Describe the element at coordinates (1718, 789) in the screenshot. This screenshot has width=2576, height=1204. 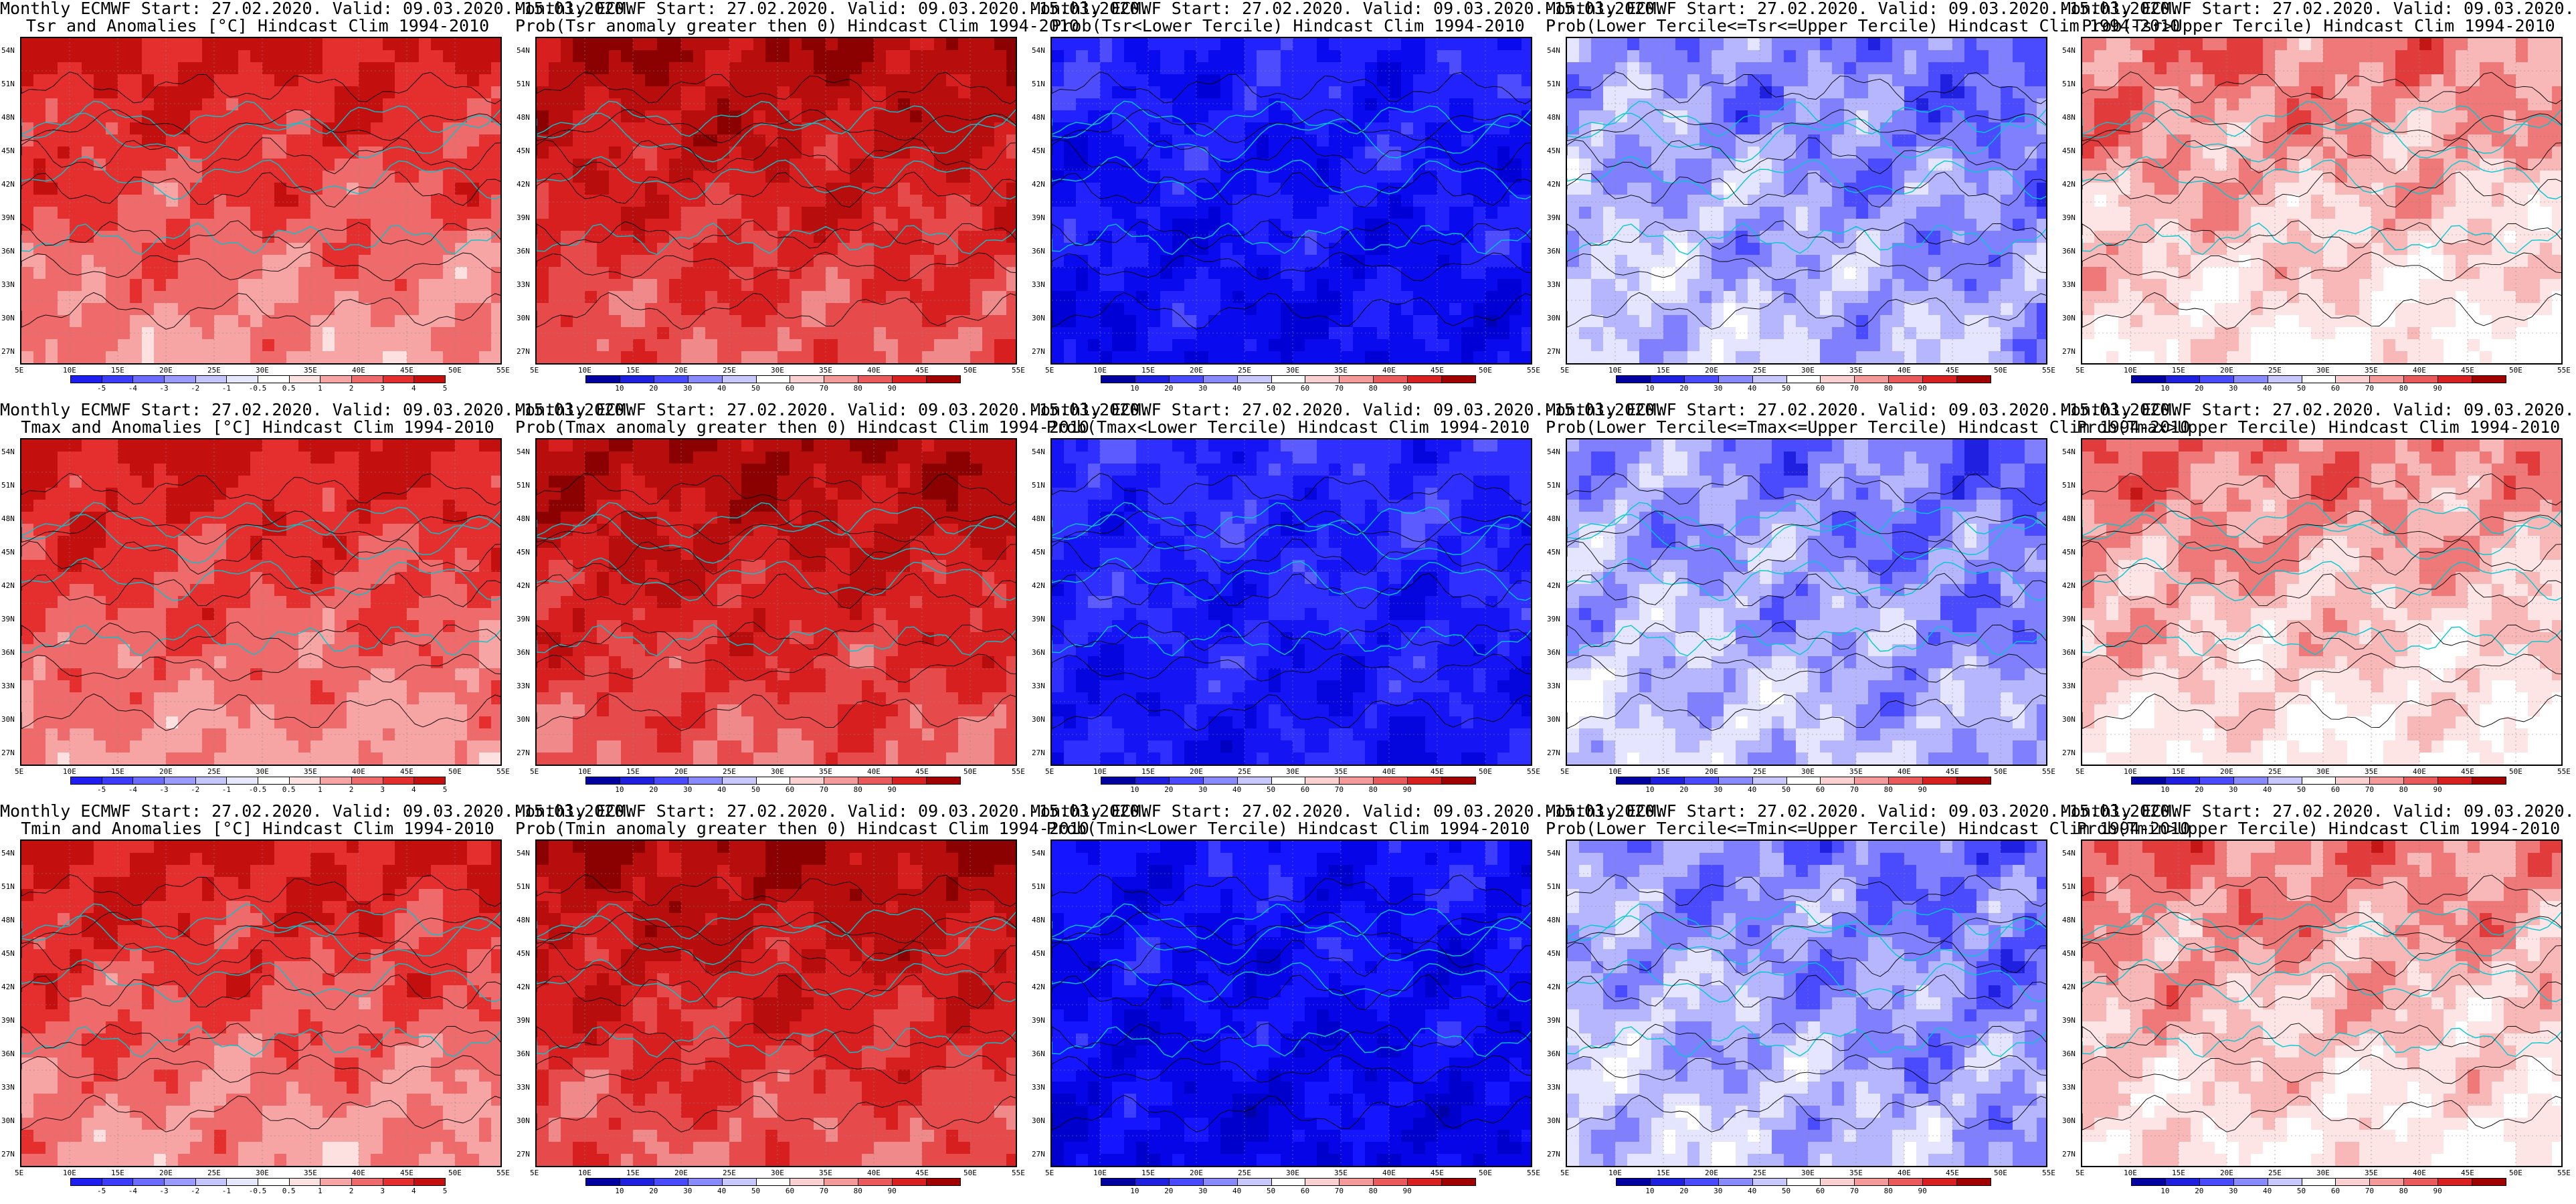
I see `colorbar-tick-label: 30` at that location.